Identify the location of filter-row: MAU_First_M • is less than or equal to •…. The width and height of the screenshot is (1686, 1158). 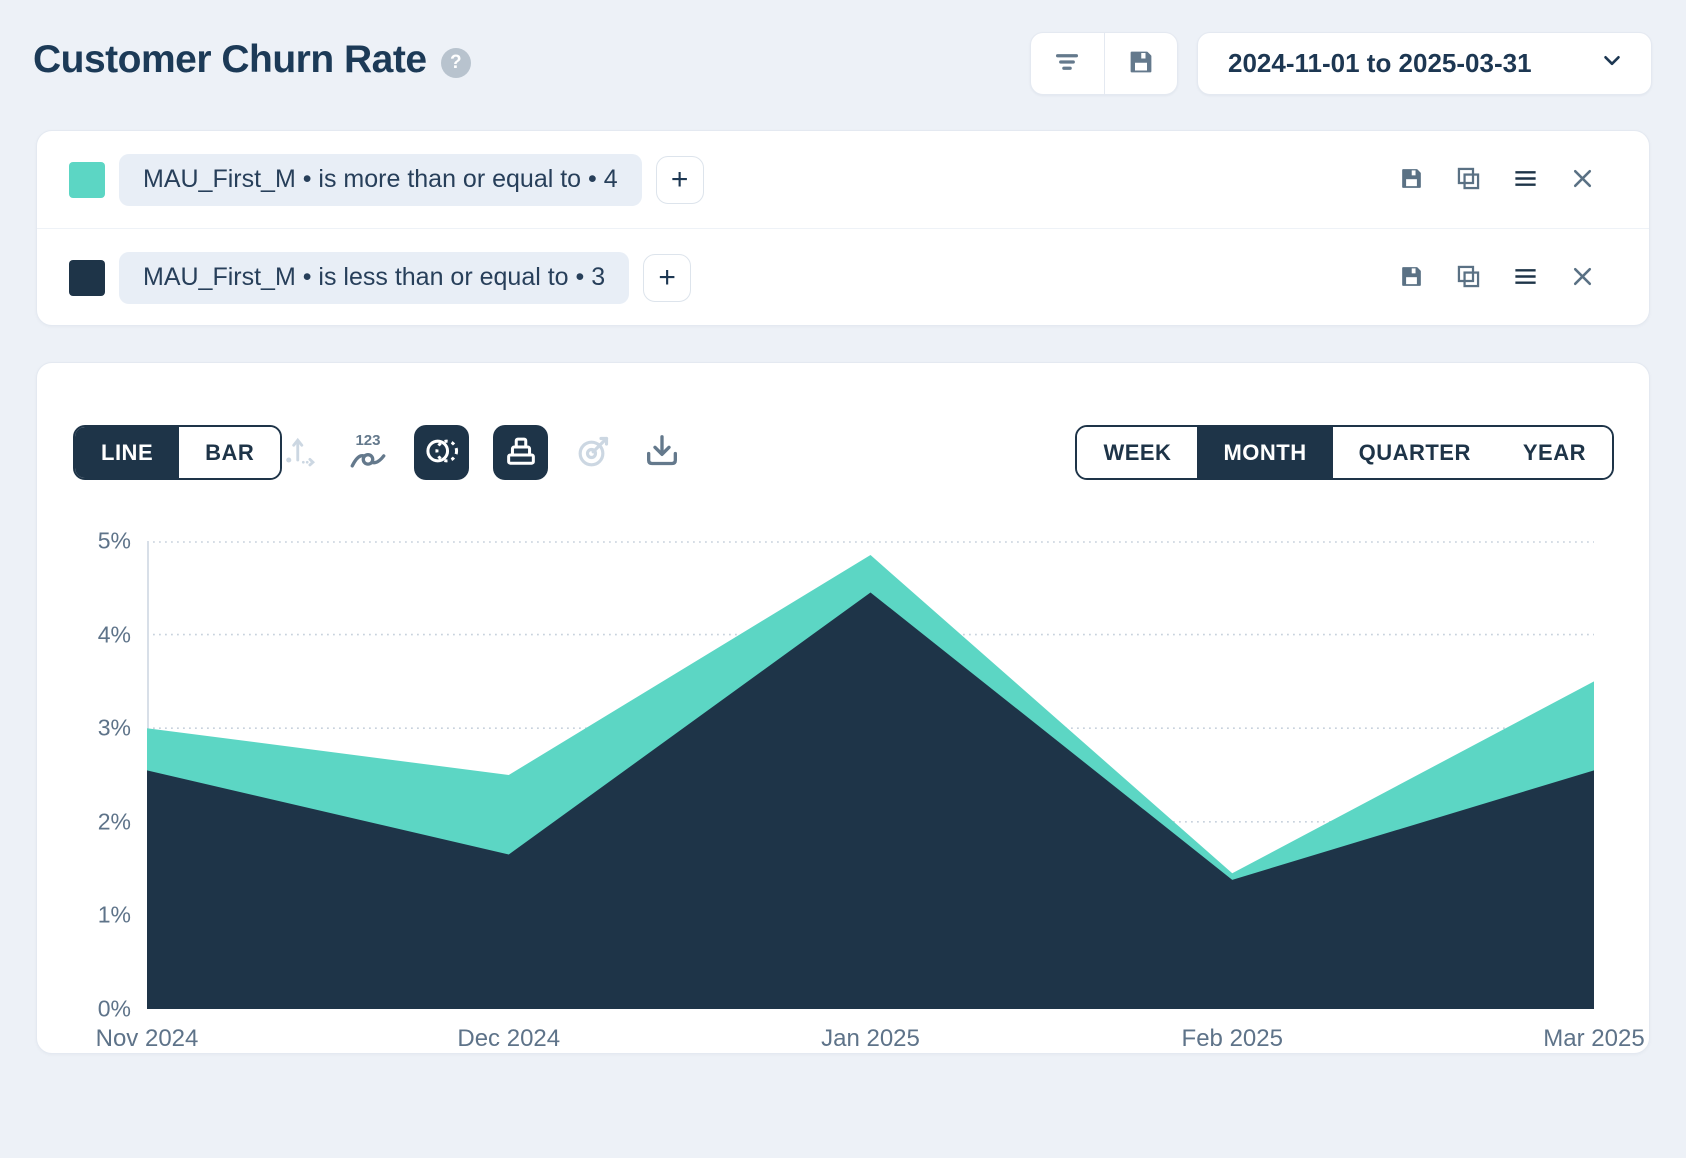
(843, 277).